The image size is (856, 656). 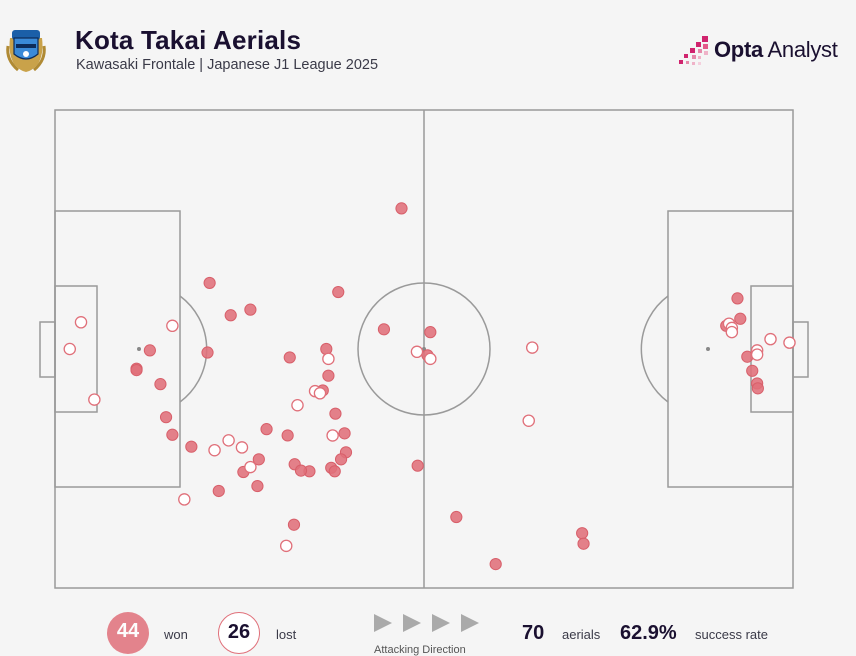 I want to click on direction-label: Attacking Direction, so click(x=420, y=650).